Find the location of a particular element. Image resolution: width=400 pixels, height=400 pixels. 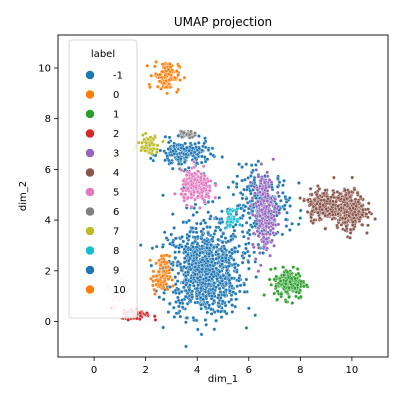

y-tick-label: 8 is located at coordinates (48, 119).